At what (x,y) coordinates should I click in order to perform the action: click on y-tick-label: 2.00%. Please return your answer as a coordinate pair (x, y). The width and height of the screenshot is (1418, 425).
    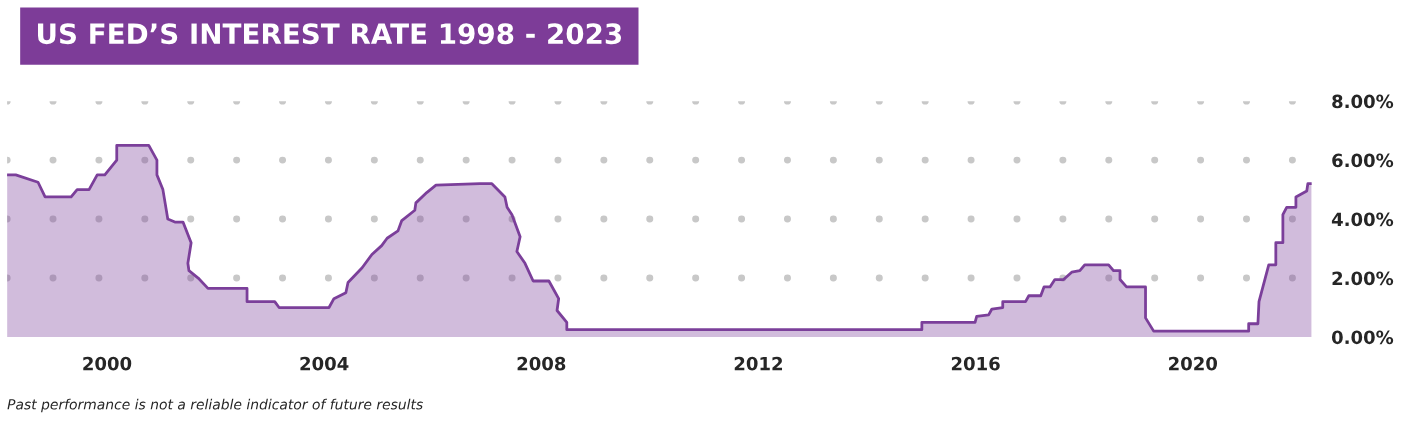
    Looking at the image, I should click on (1363, 278).